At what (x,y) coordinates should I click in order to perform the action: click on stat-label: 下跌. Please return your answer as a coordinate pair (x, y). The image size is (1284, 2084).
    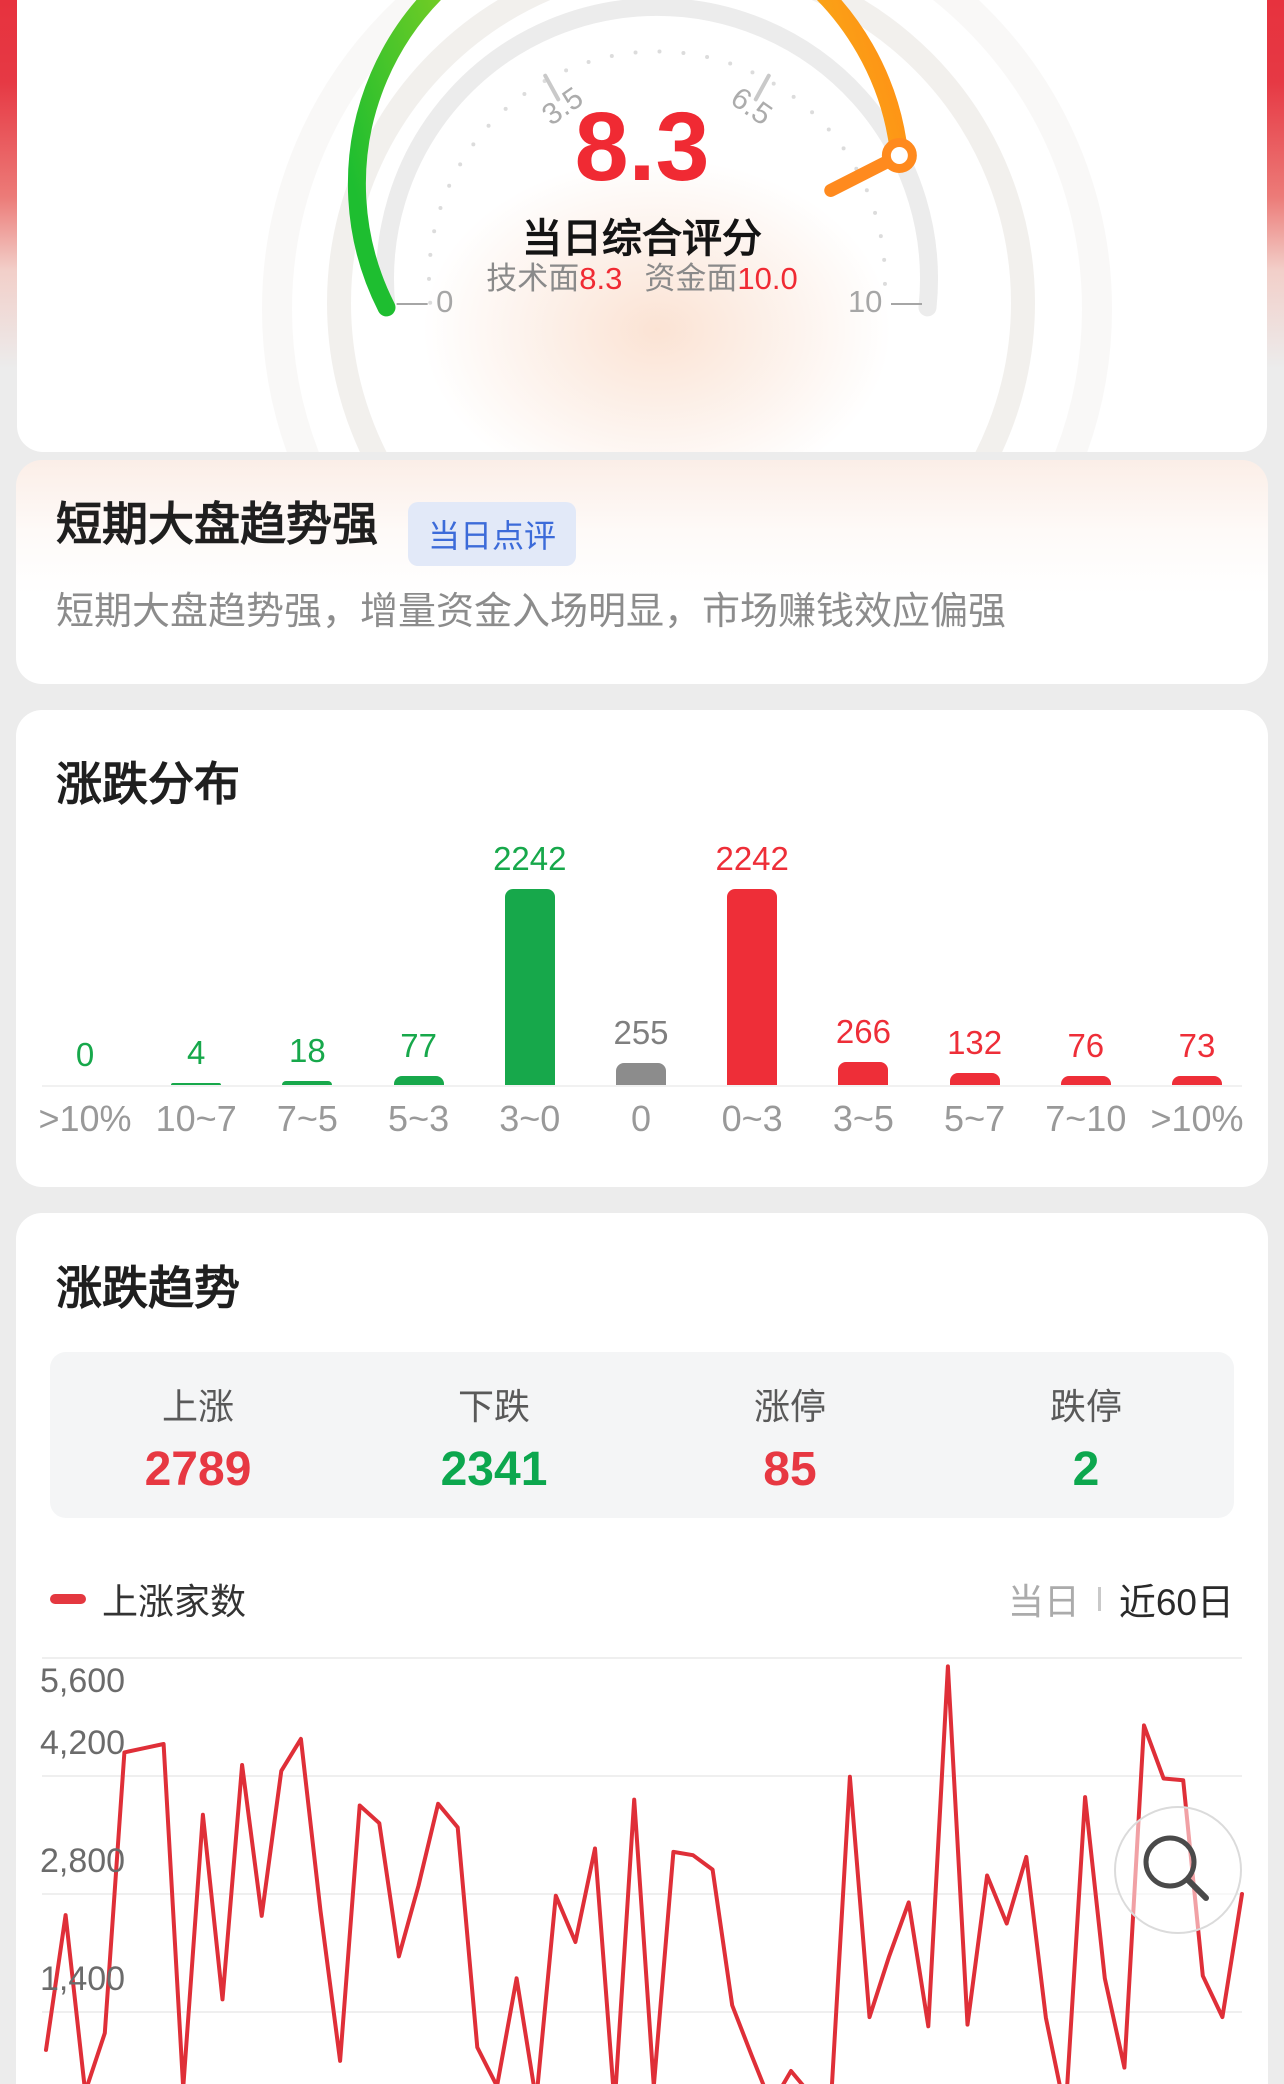
    Looking at the image, I should click on (493, 1406).